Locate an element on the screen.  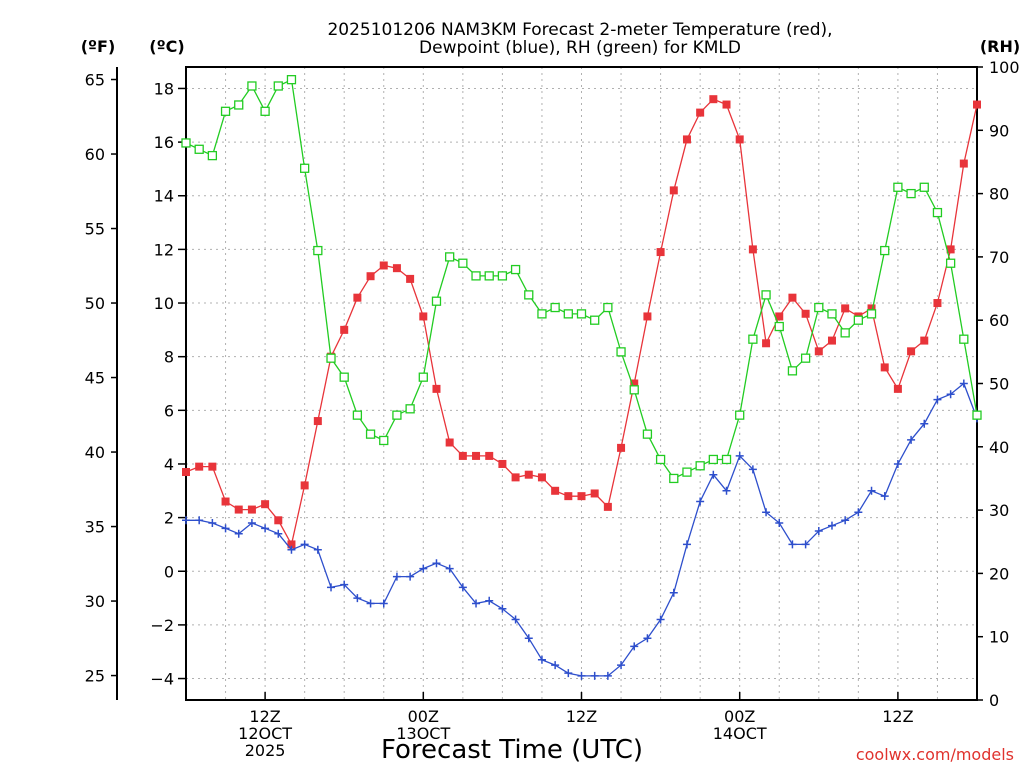
celsius-tick-label: 12 is located at coordinates (164, 249).